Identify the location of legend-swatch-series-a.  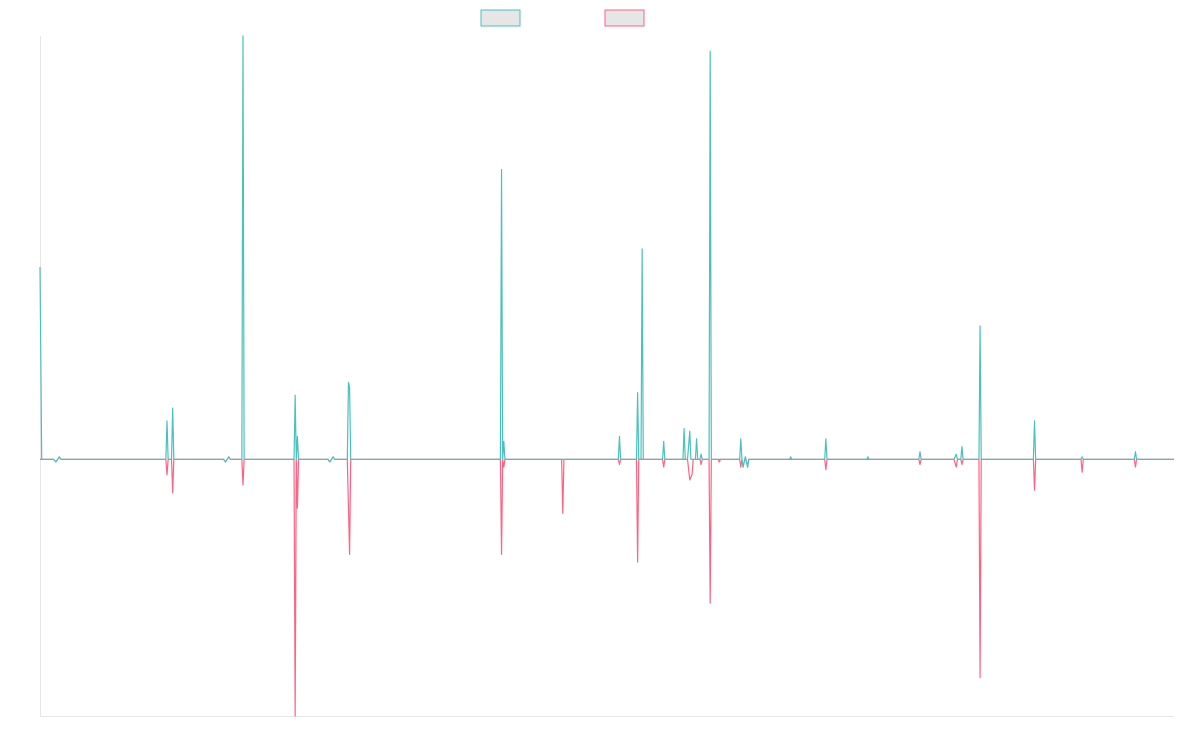
(500, 18).